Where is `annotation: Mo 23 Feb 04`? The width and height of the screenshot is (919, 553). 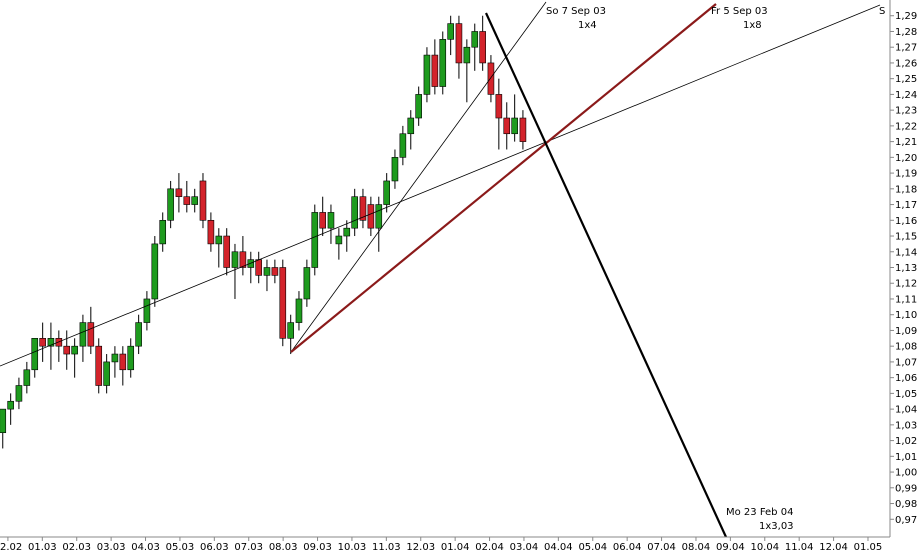 annotation: Mo 23 Feb 04 is located at coordinates (759, 512).